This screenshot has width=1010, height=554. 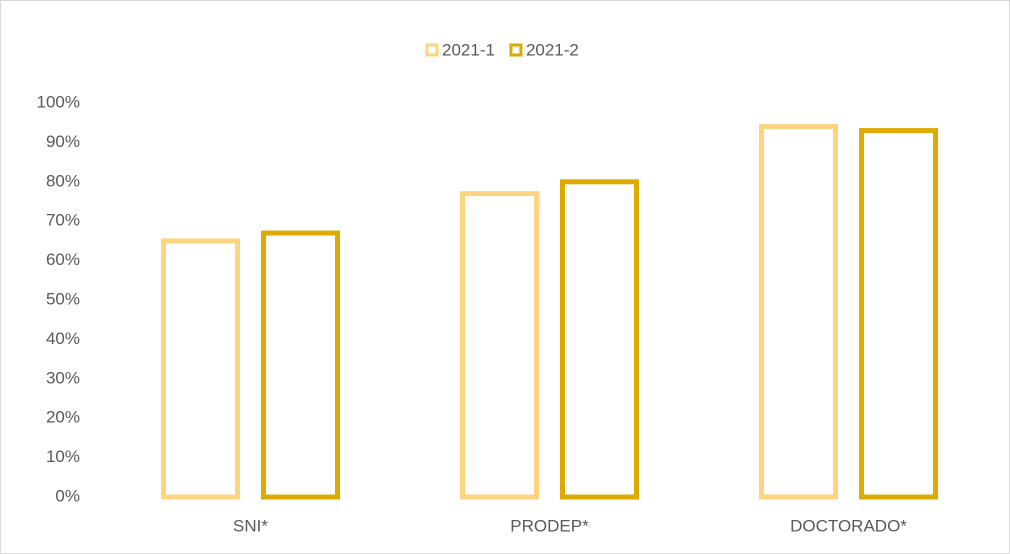 What do you see at coordinates (63, 180) in the screenshot?
I see `y-tick-label: 80%` at bounding box center [63, 180].